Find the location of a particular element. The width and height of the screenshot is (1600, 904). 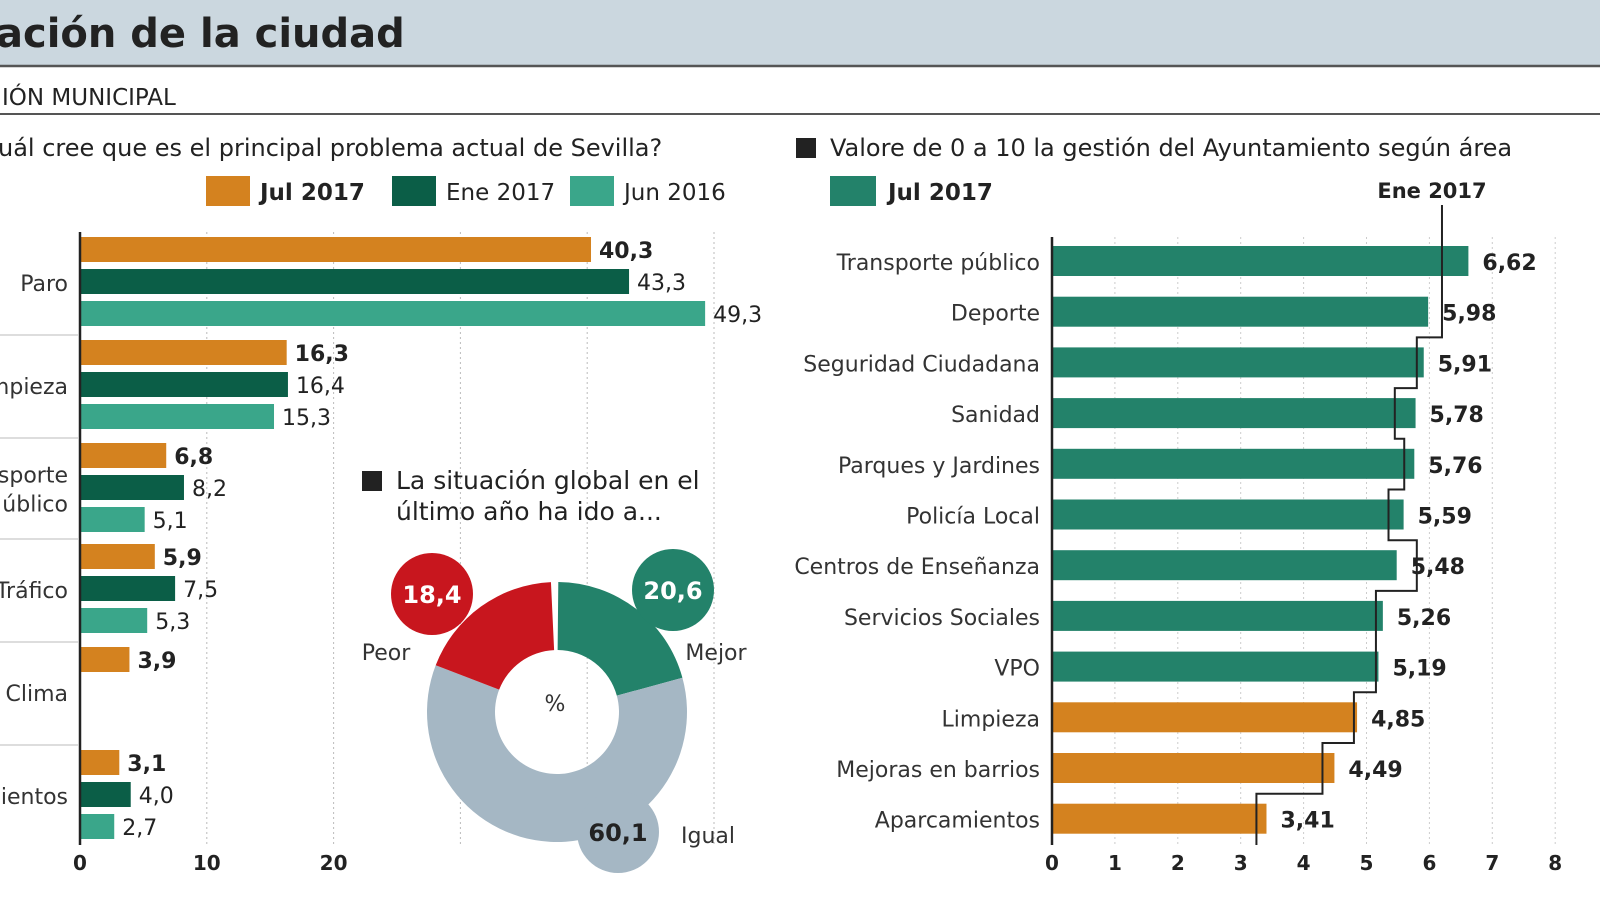

category-label-parques-y-jardines: Parques y Jardines is located at coordinates (939, 466).